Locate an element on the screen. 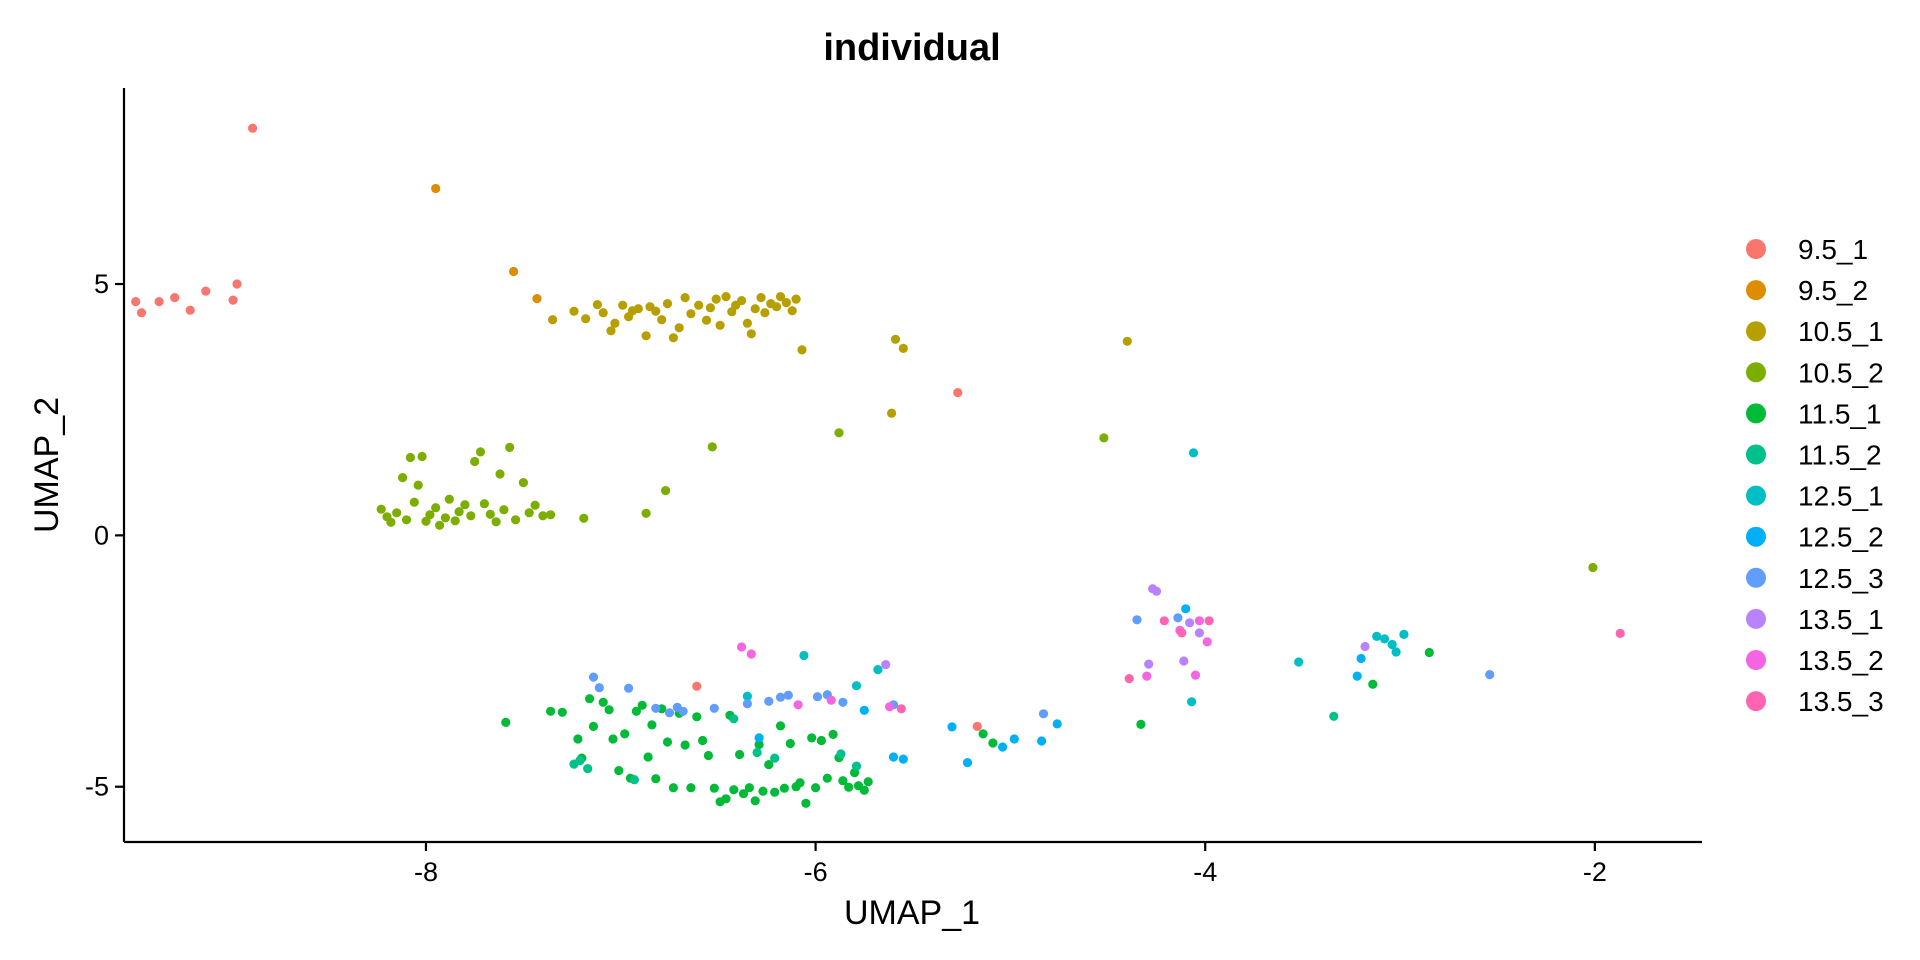  legend-label-12-5_2: 12.5_2 is located at coordinates (1841, 537).